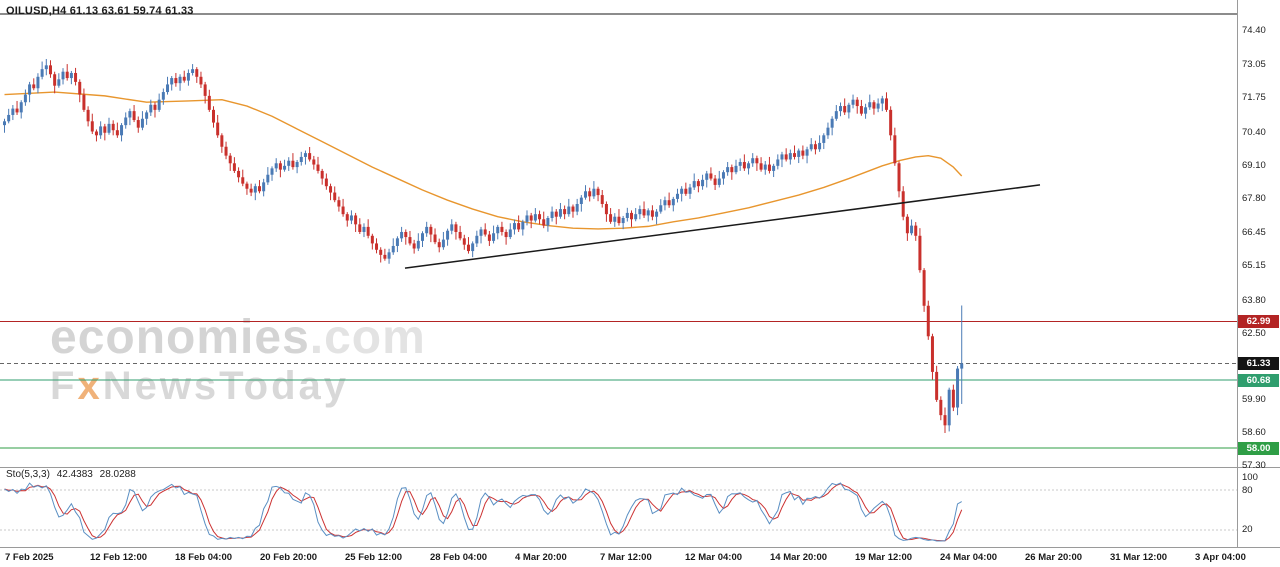 This screenshot has width=1280, height=567. What do you see at coordinates (1254, 333) in the screenshot?
I see `price-axis-label: 62.50` at bounding box center [1254, 333].